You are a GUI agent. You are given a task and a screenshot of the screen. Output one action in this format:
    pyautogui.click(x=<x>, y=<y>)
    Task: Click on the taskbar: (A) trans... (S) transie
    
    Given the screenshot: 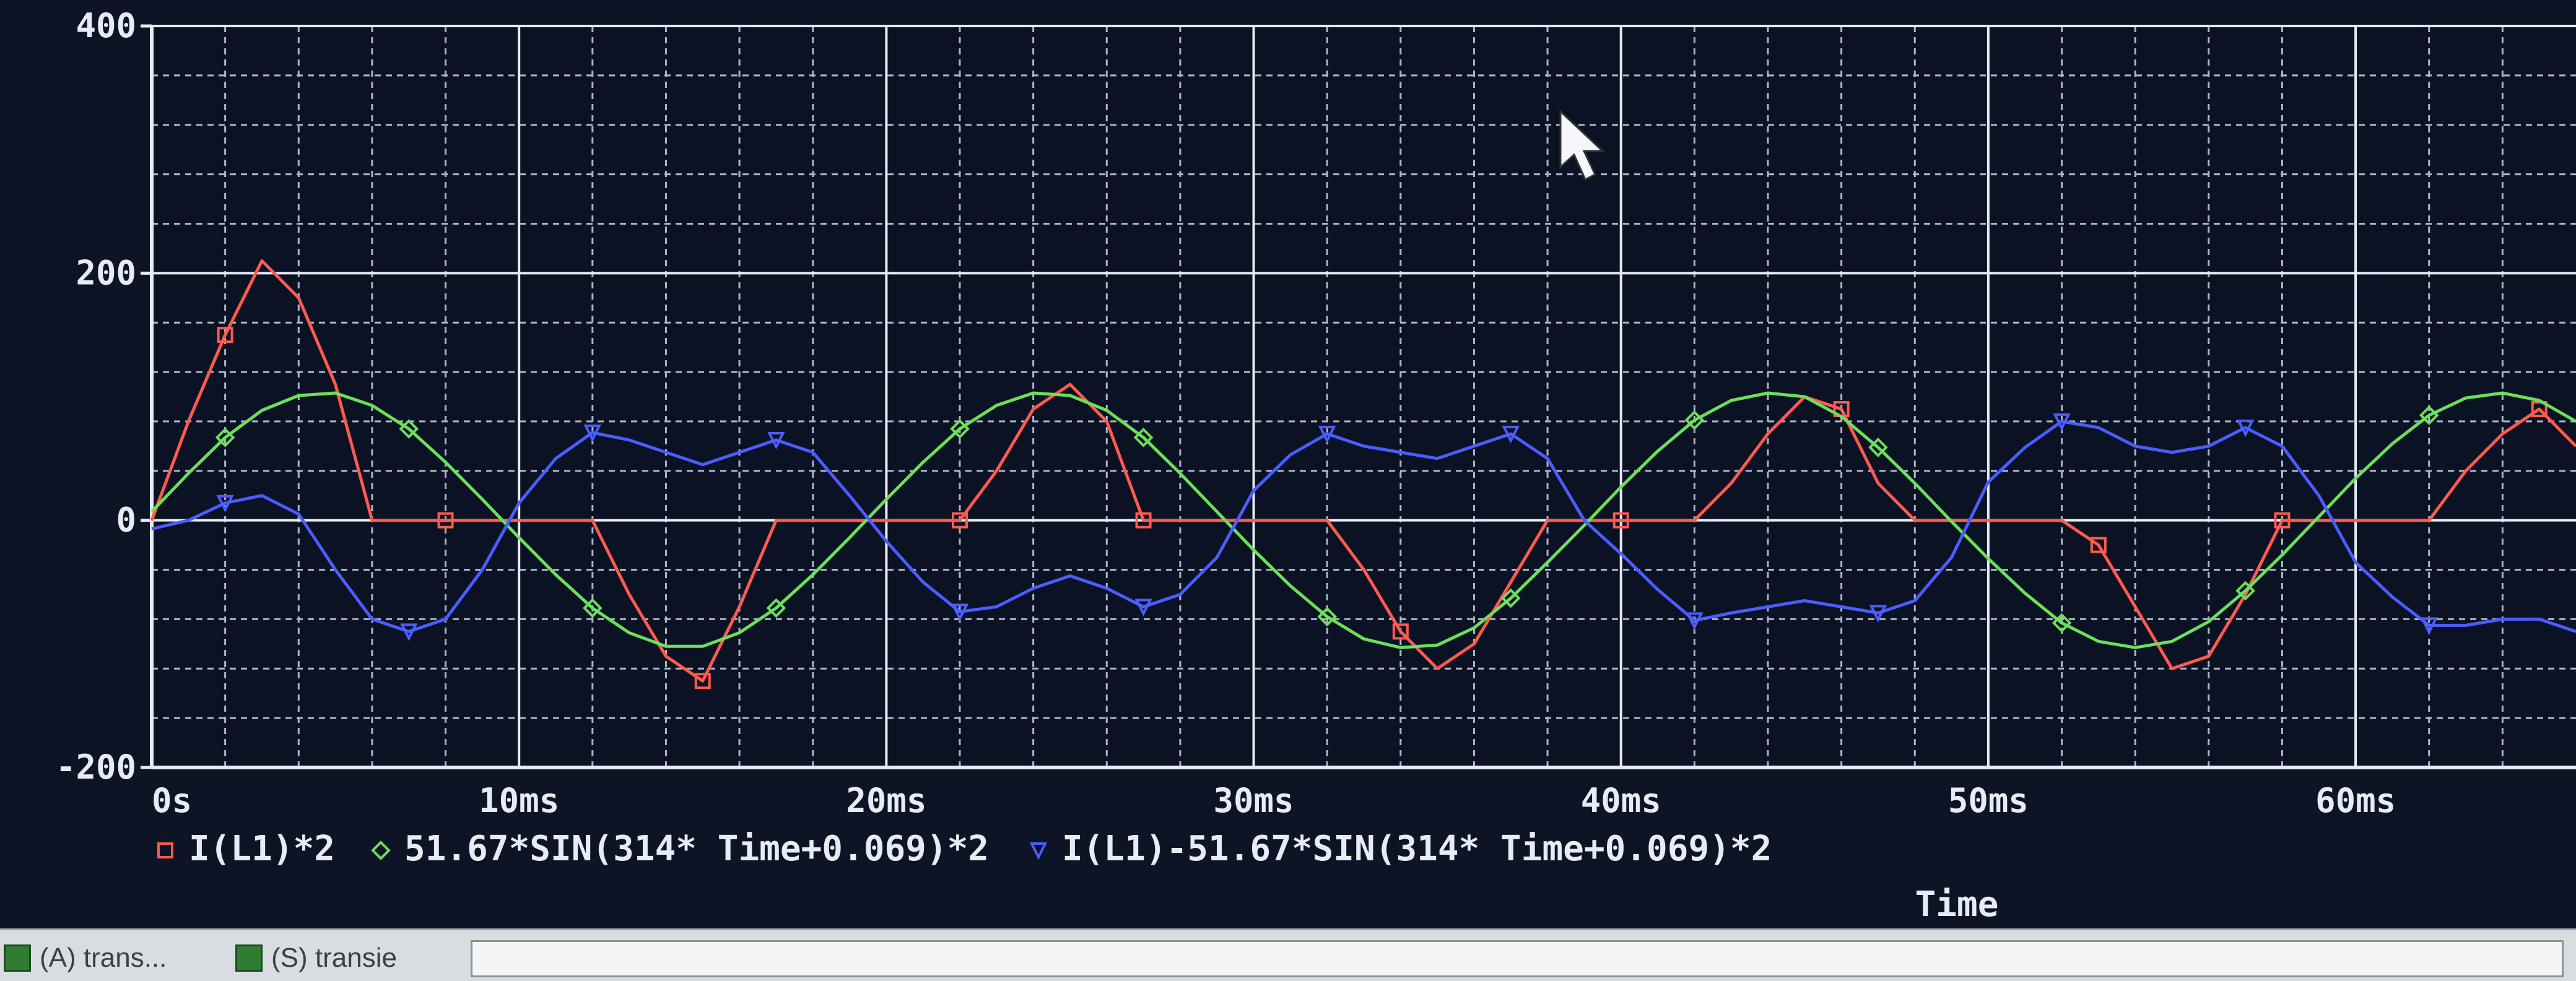 What is the action you would take?
    pyautogui.click(x=1288, y=954)
    